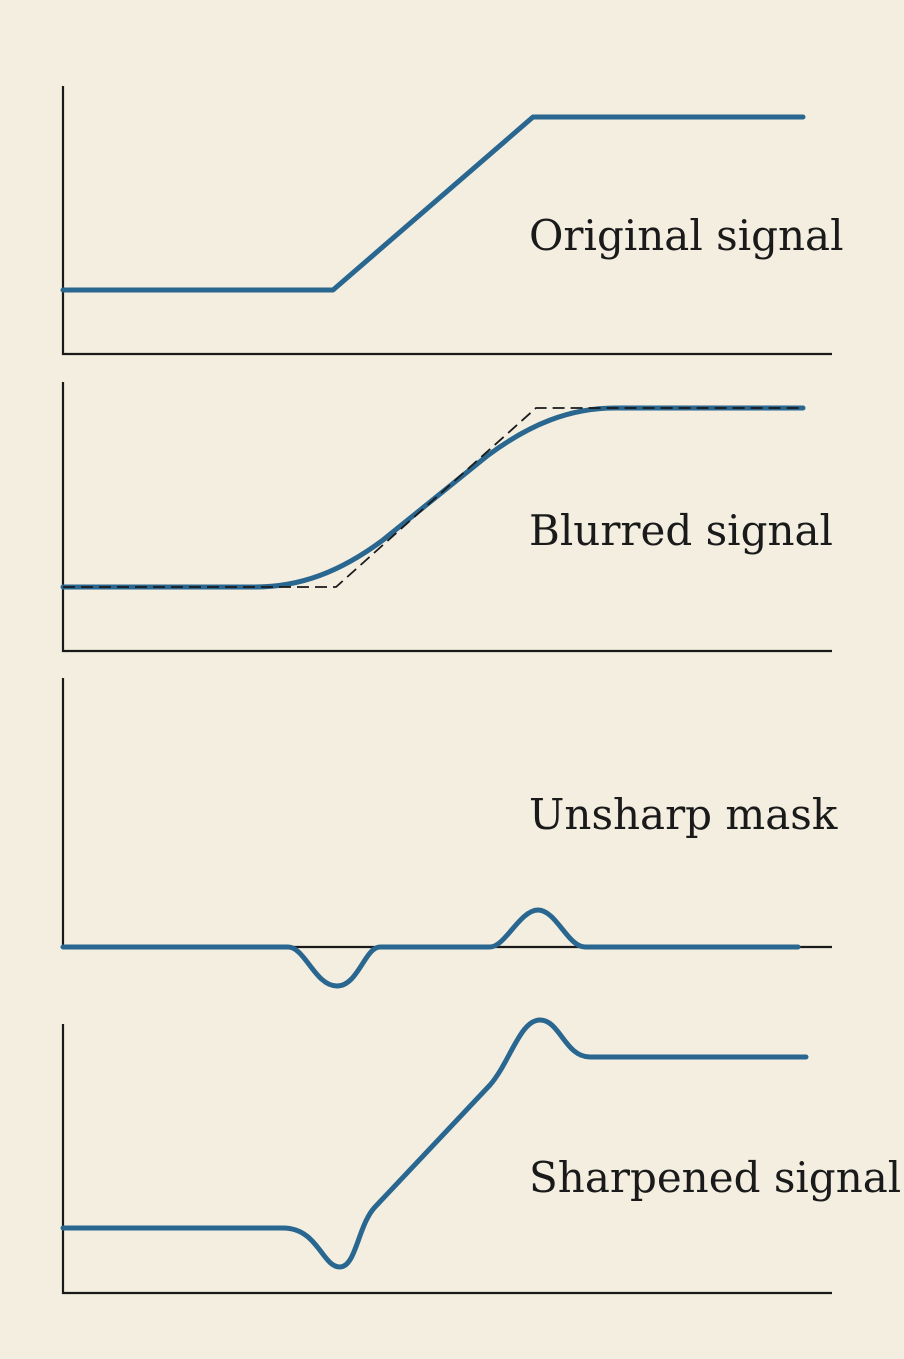  Describe the element at coordinates (686, 235) in the screenshot. I see `panel-original-label: Original signal` at that location.